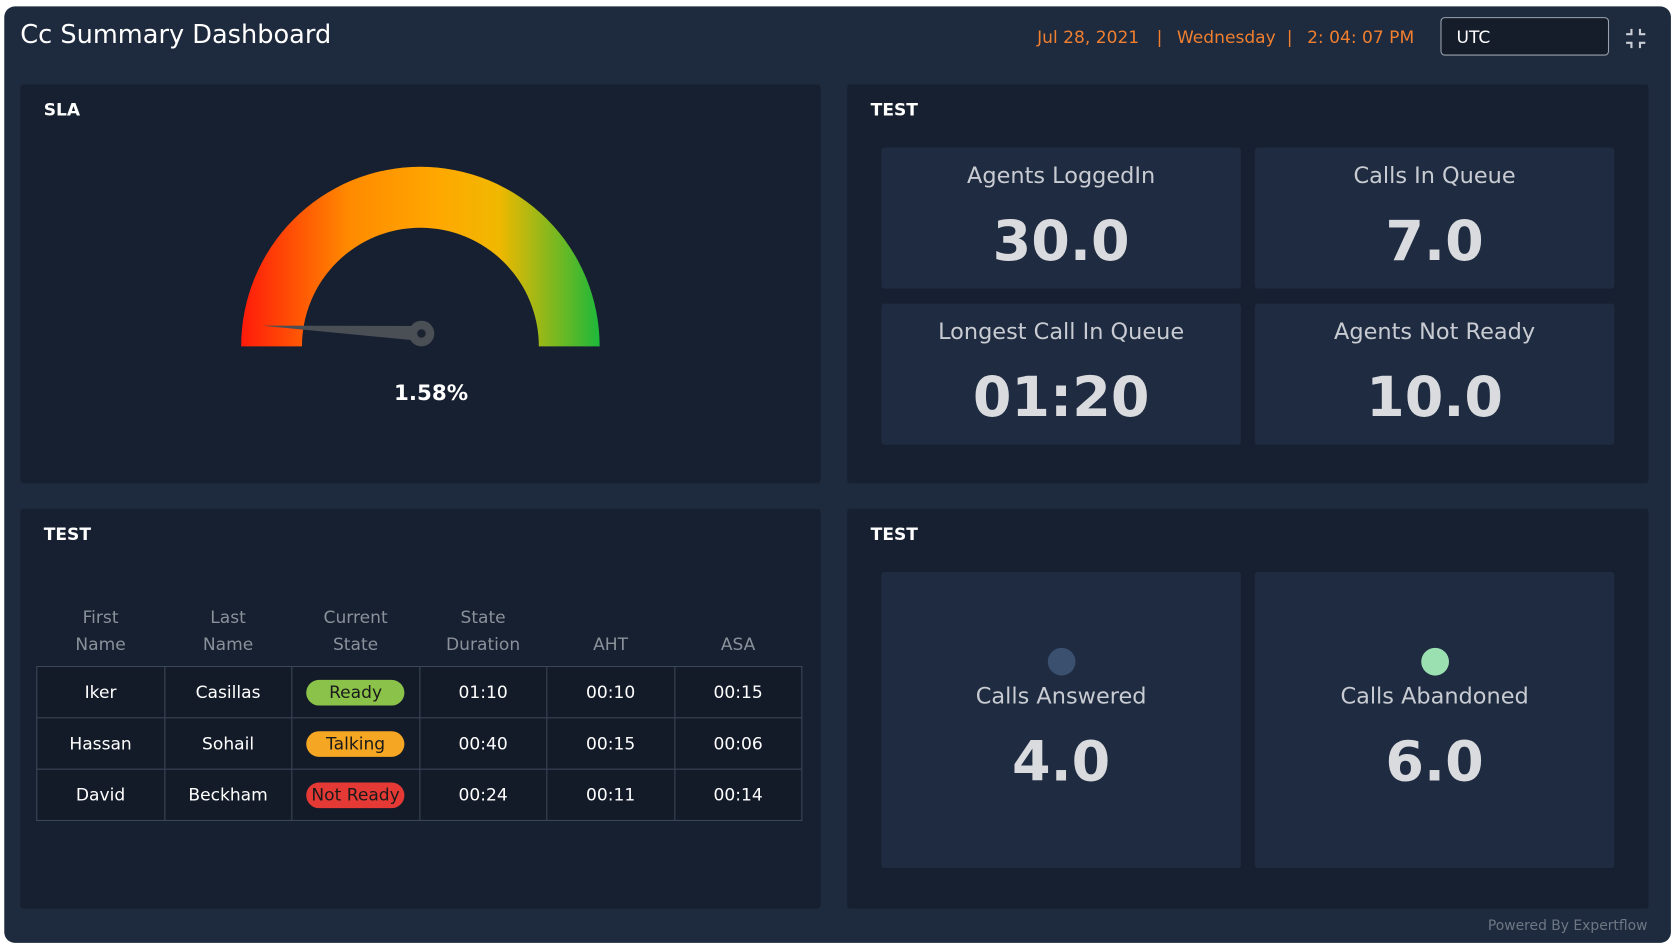 The width and height of the screenshot is (1673, 946). I want to click on agent-row: Hassan Sohail Talking 00:40 00:15 00:06, so click(419, 743).